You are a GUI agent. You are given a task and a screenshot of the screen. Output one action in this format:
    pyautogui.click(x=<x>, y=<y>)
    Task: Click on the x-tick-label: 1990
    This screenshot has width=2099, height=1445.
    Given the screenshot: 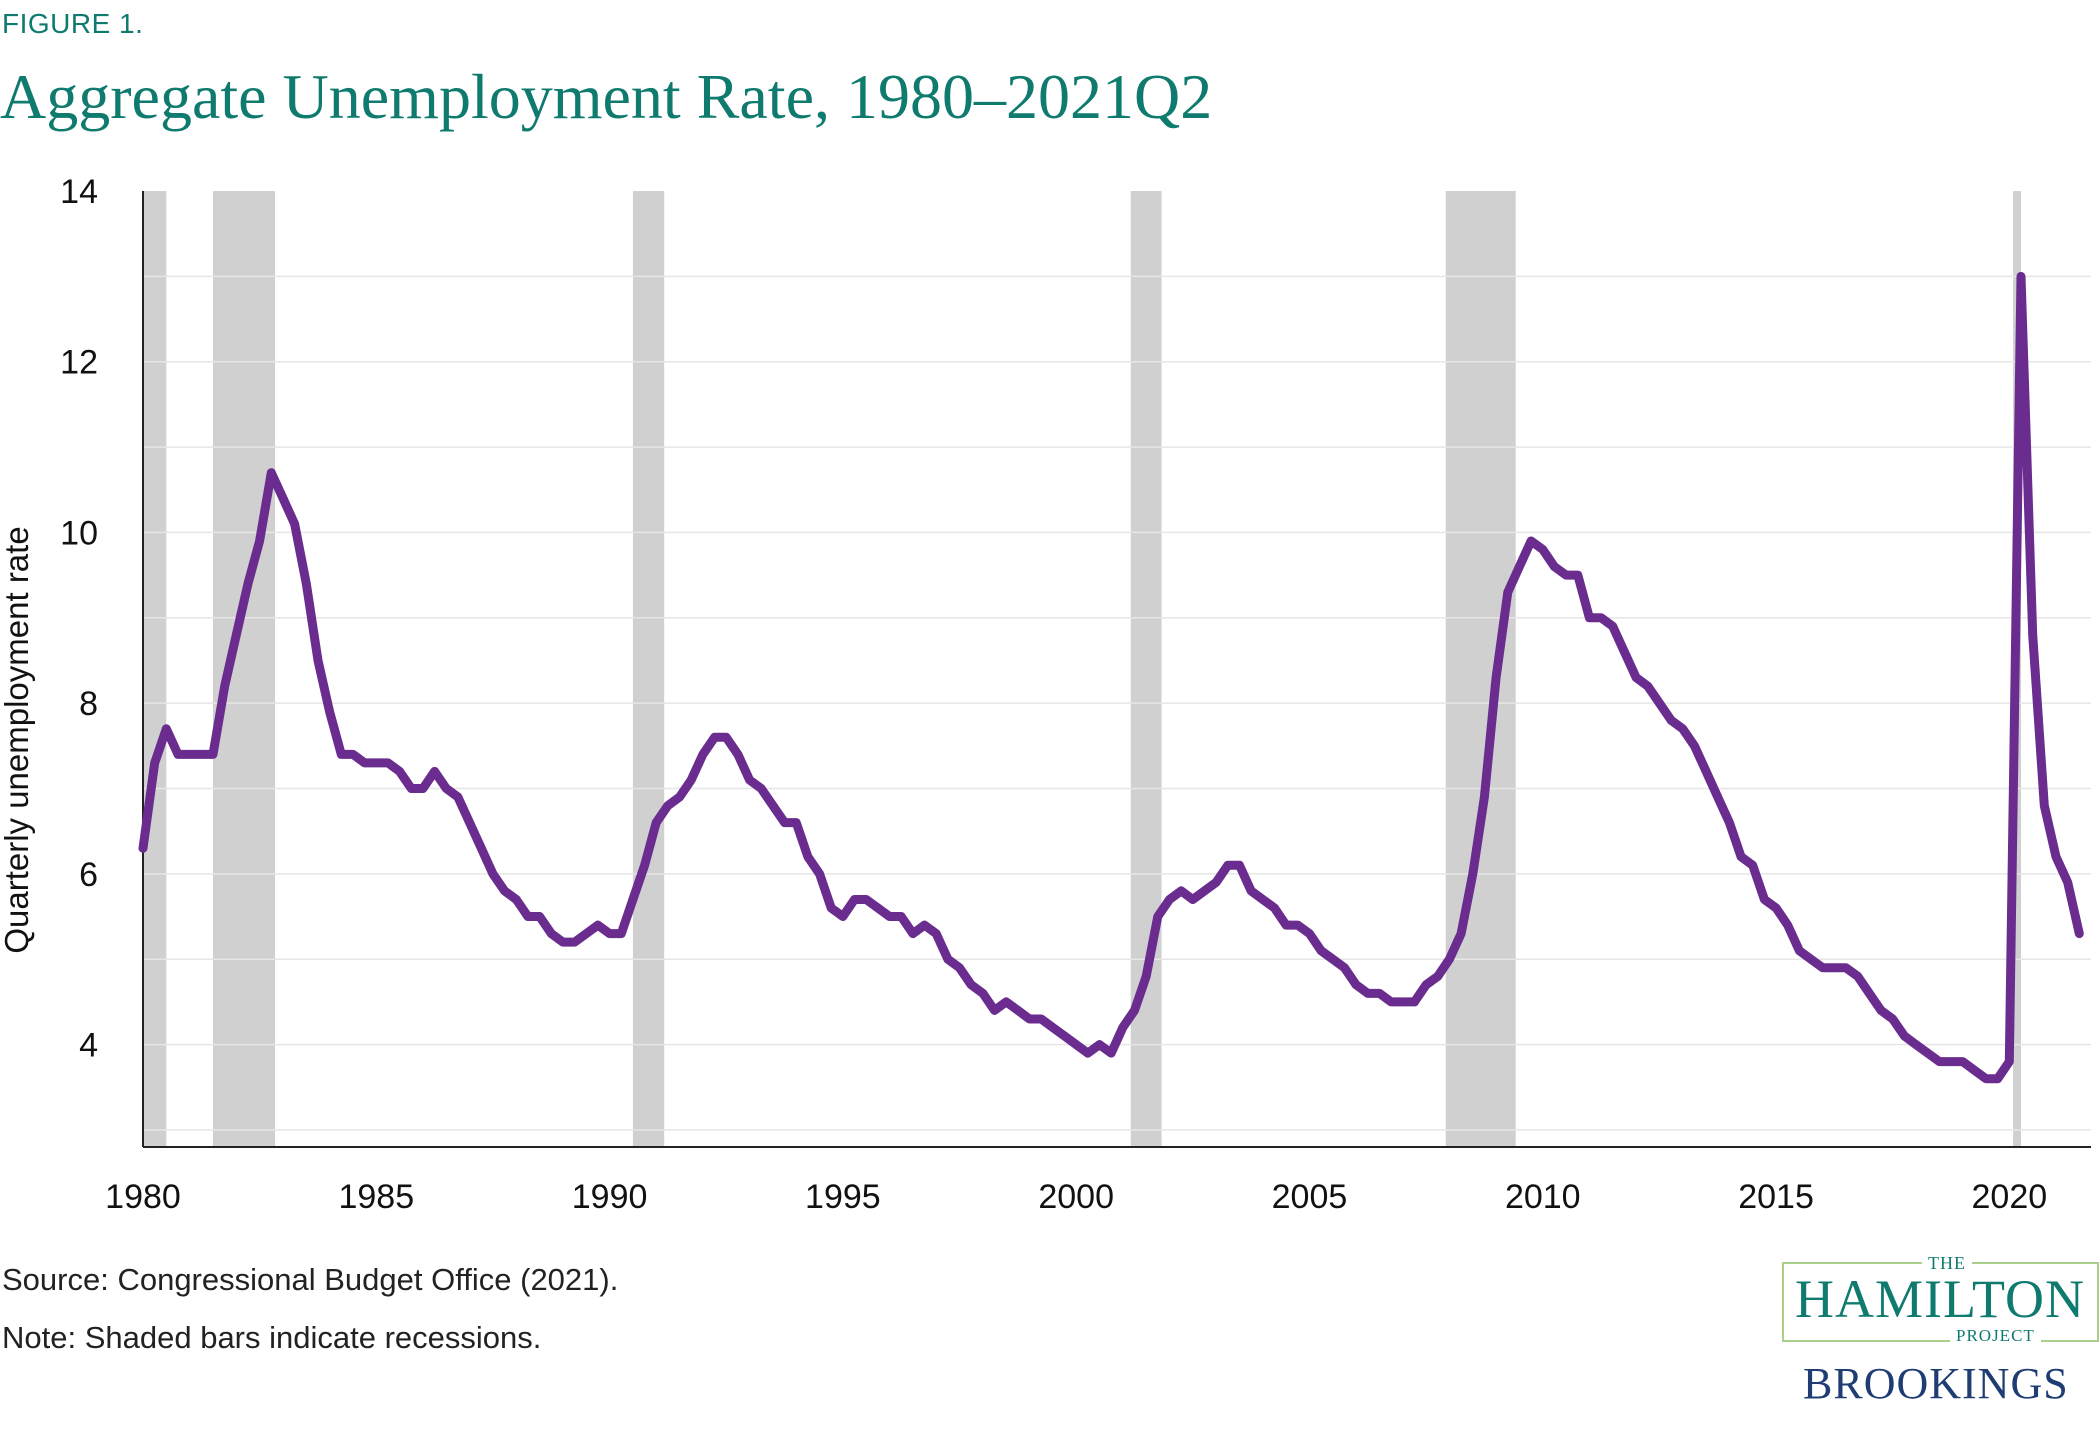 What is the action you would take?
    pyautogui.click(x=610, y=1197)
    